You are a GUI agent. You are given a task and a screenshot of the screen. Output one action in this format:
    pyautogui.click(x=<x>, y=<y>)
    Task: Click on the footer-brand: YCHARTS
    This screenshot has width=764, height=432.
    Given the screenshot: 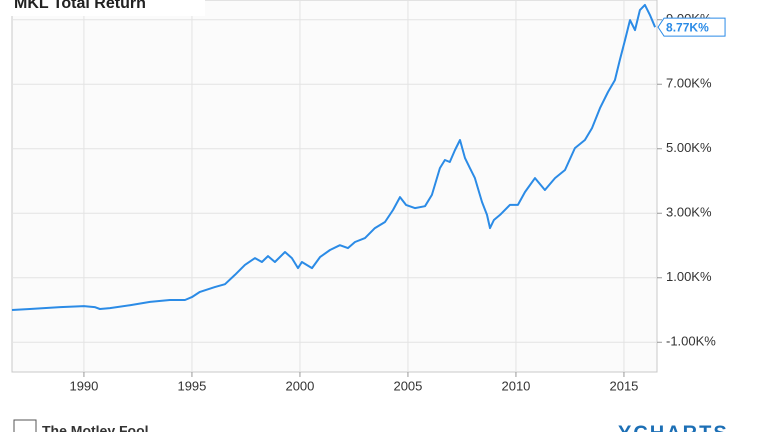 What is the action you would take?
    pyautogui.click(x=673, y=427)
    